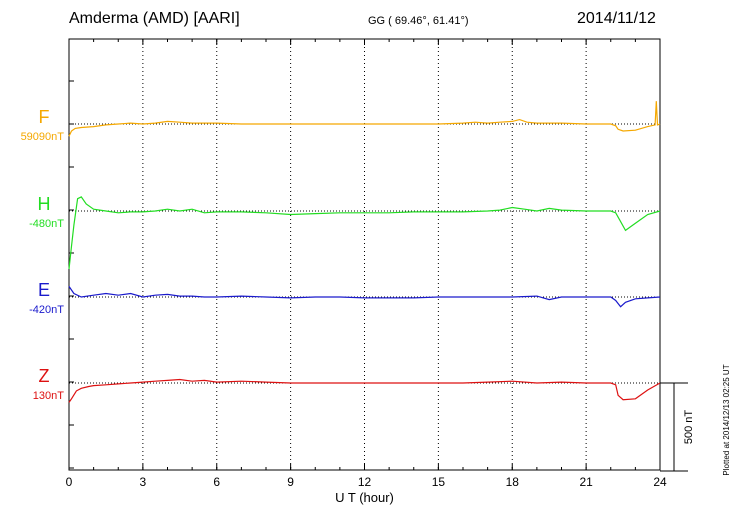 The image size is (730, 520). Describe the element at coordinates (69, 482) in the screenshot. I see `x-tick-label-0: 0` at that location.